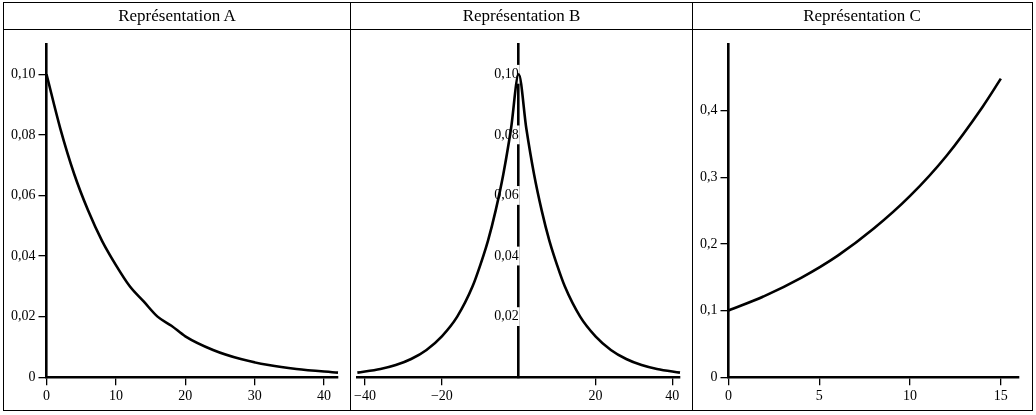 The height and width of the screenshot is (415, 1036). What do you see at coordinates (23, 195) in the screenshot?
I see `y-tick-label: 0,06` at bounding box center [23, 195].